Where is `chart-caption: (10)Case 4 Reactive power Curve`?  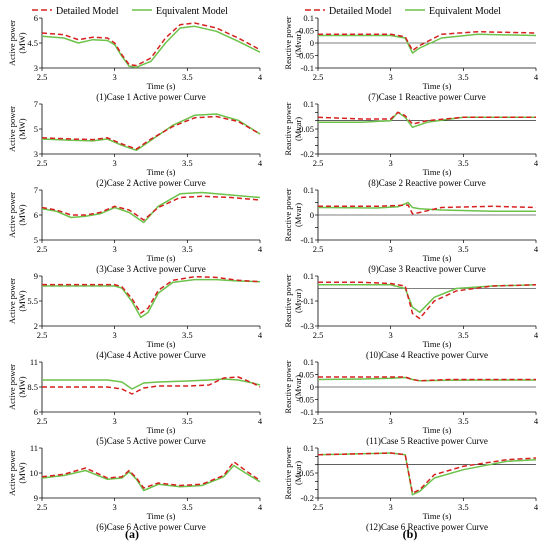 chart-caption: (10)Case 4 Reactive power Curve is located at coordinates (427, 355).